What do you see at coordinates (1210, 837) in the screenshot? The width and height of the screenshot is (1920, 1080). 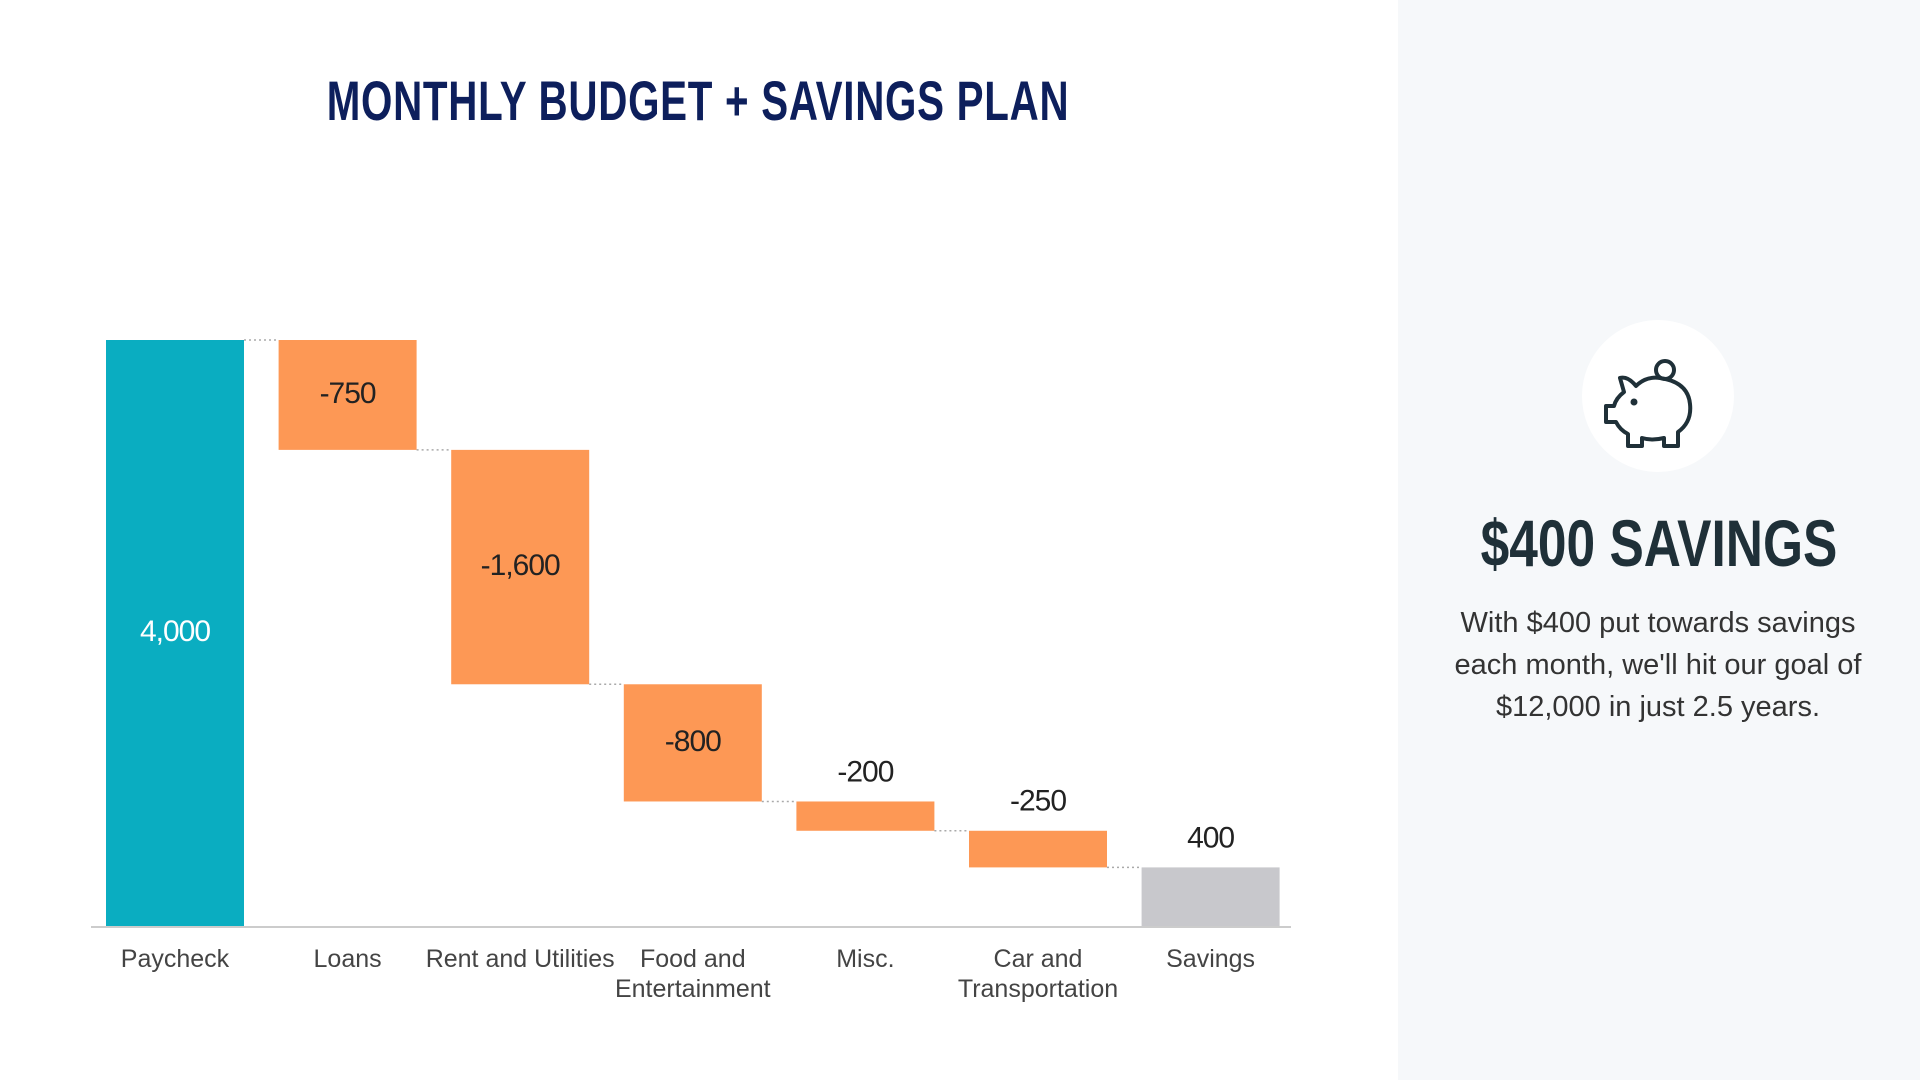 I see `value-label: 400` at bounding box center [1210, 837].